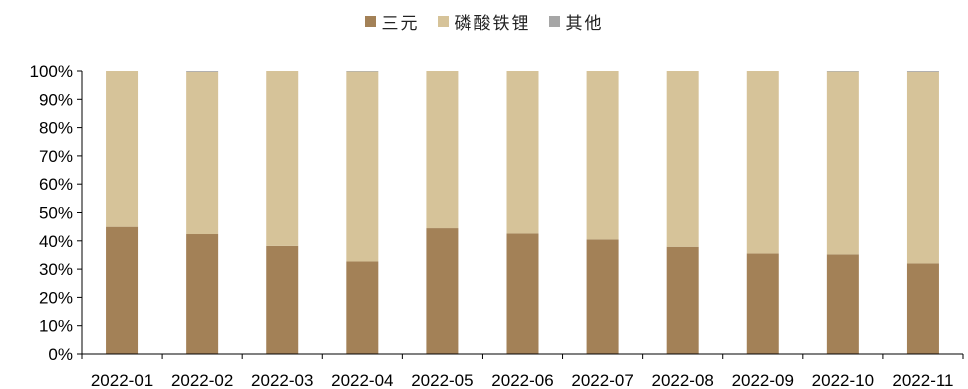 The image size is (968, 389). What do you see at coordinates (202, 380) in the screenshot?
I see `x-tick-label: 2022-02` at bounding box center [202, 380].